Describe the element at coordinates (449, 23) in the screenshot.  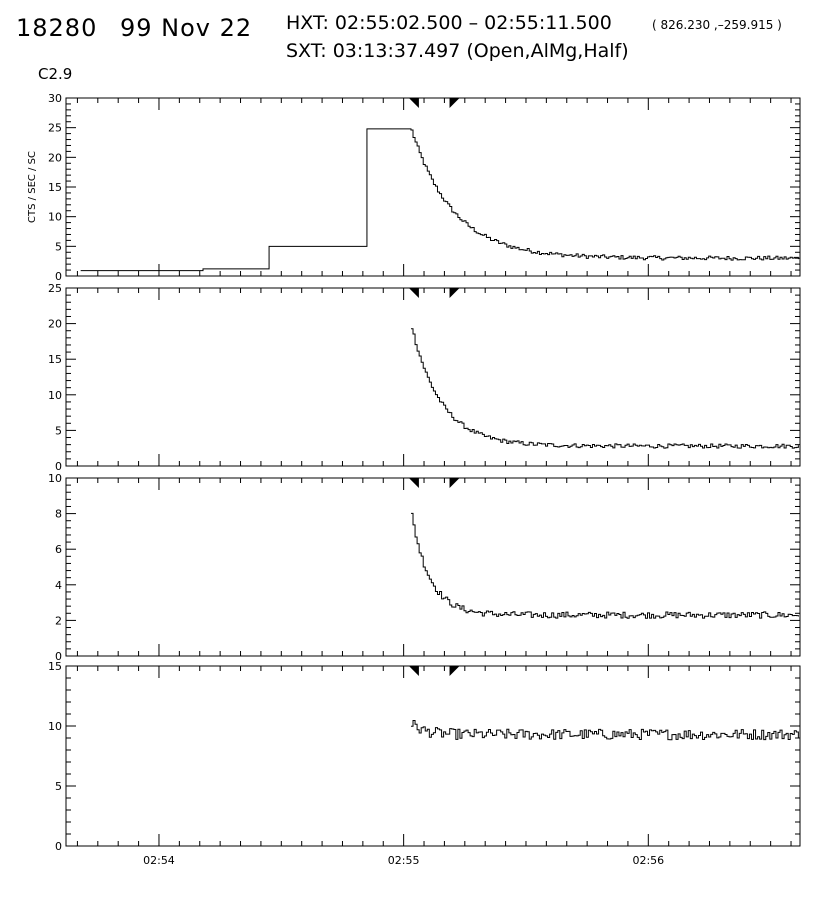
I see `hxt-time-range: HXT: 02:55:02.500 – 02:55:11.500` at that location.